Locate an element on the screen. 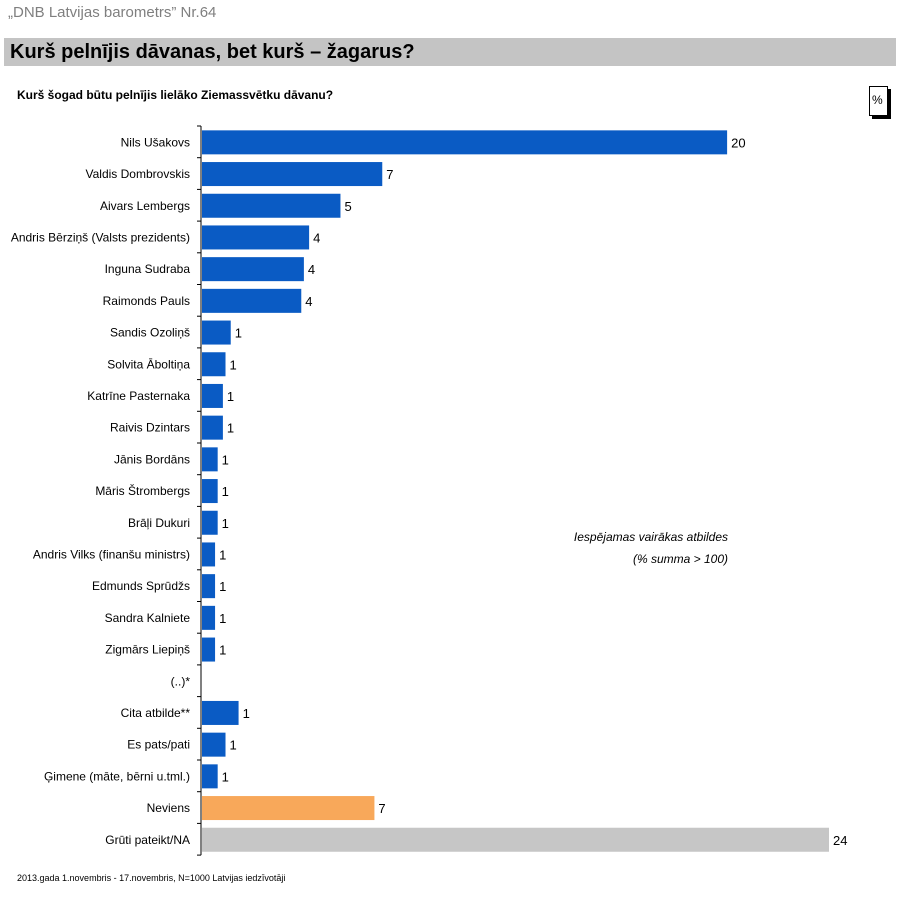  category-label: Grūti pateikt/NA is located at coordinates (147, 840).